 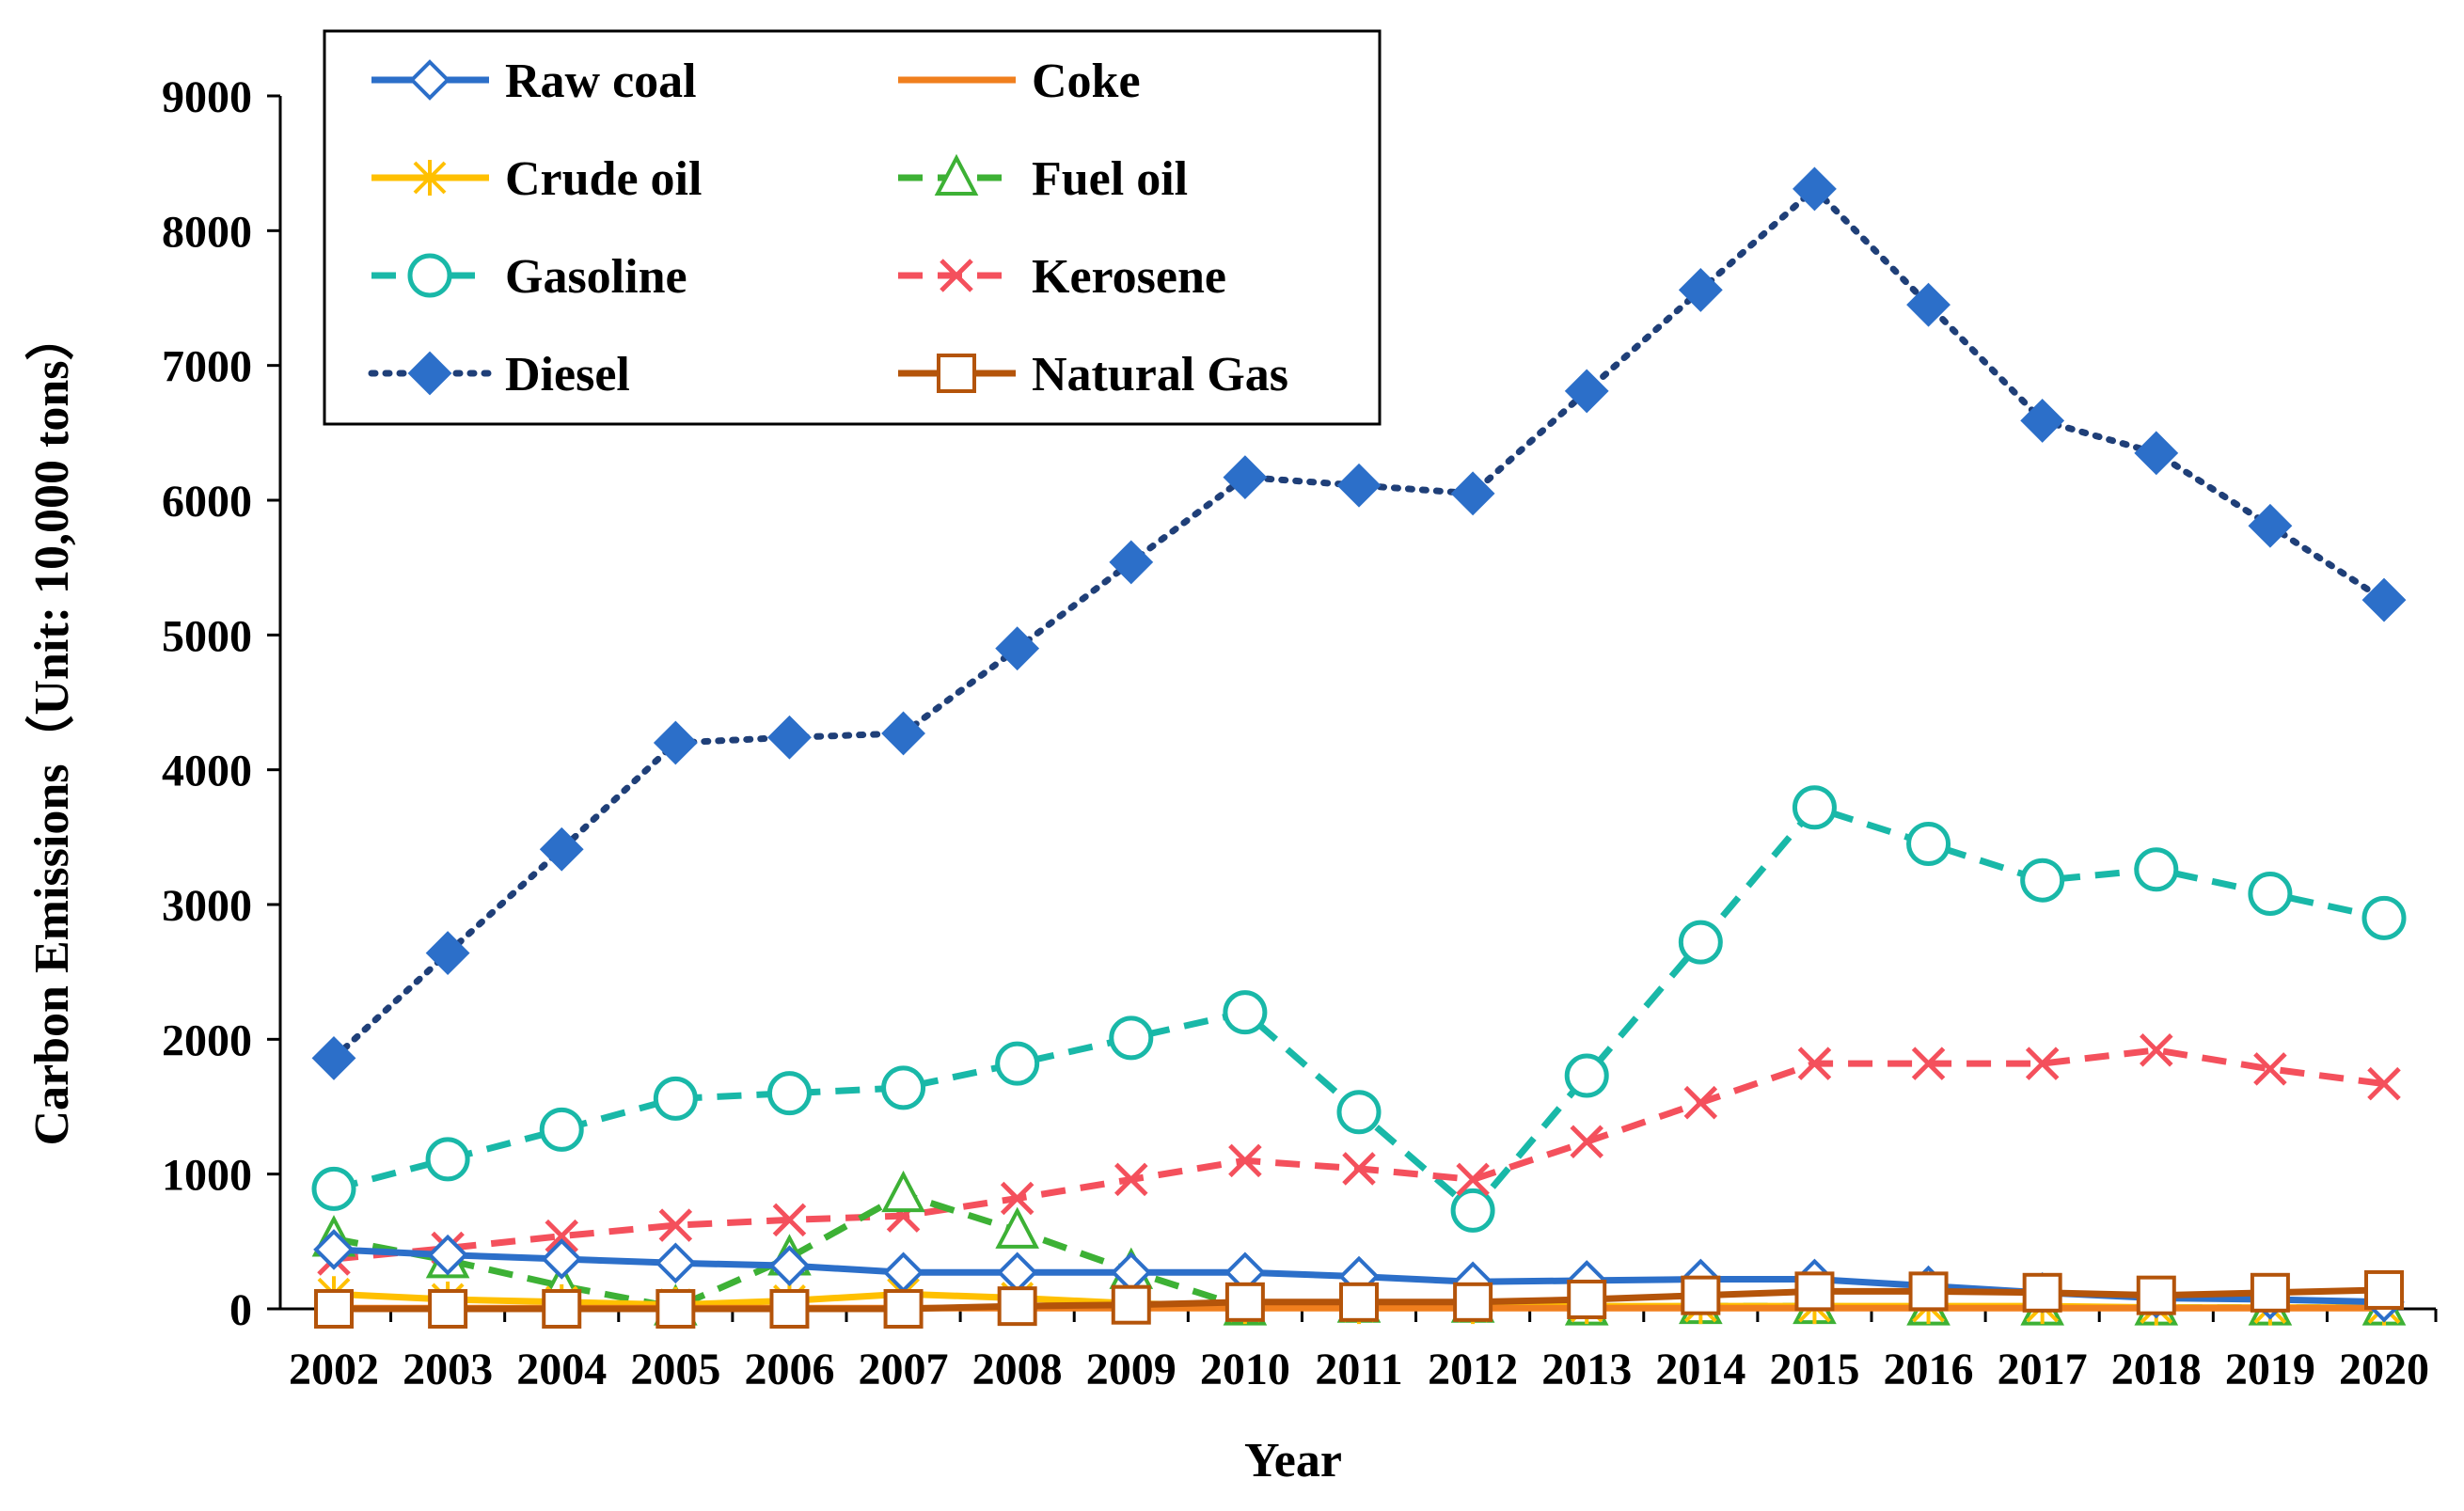 What do you see at coordinates (596, 277) in the screenshot?
I see `legend-label: Gasoline` at bounding box center [596, 277].